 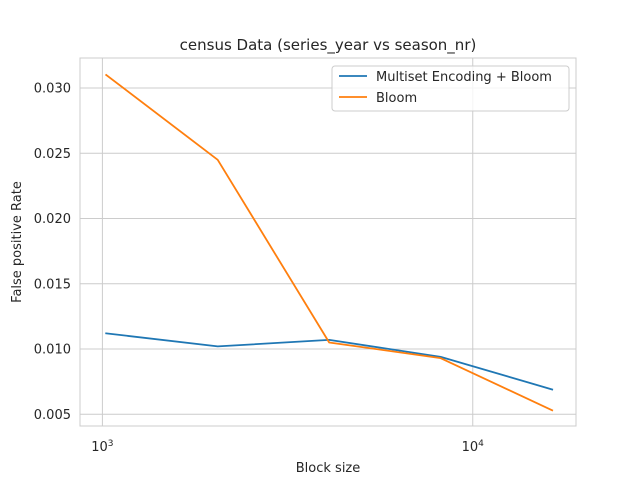 I want to click on y-tick-label: 0.010, so click(x=52, y=350).